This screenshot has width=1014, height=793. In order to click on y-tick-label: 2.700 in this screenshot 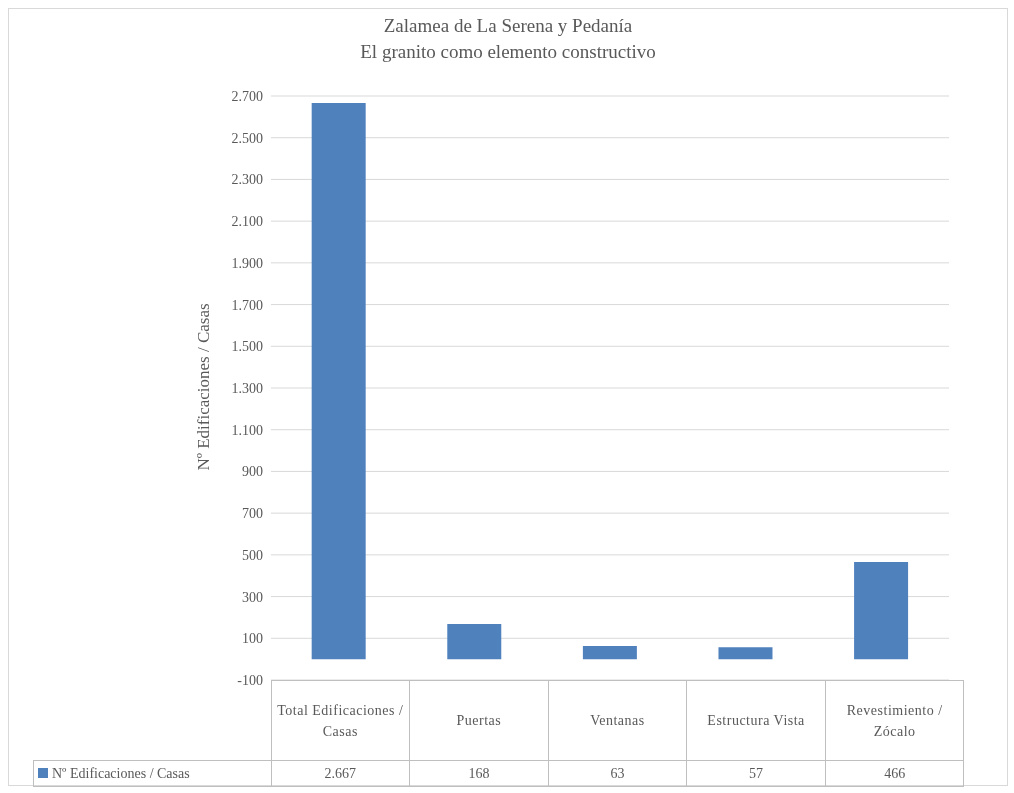, I will do `click(247, 96)`.